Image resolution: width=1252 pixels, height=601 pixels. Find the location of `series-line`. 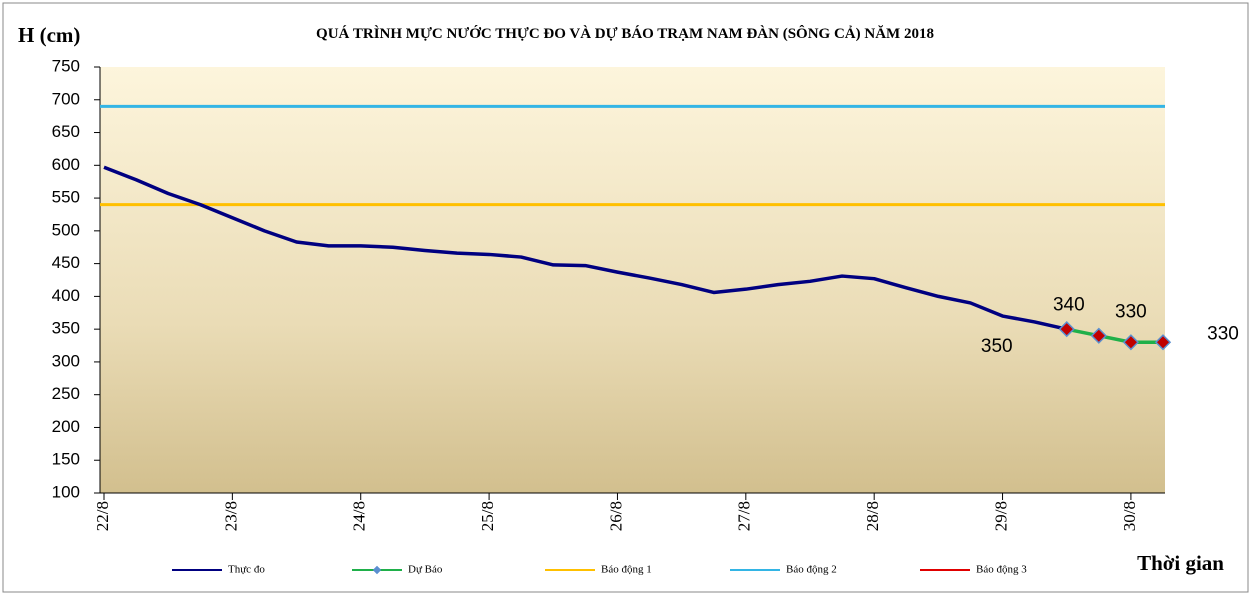

series-line is located at coordinates (1114, 336).